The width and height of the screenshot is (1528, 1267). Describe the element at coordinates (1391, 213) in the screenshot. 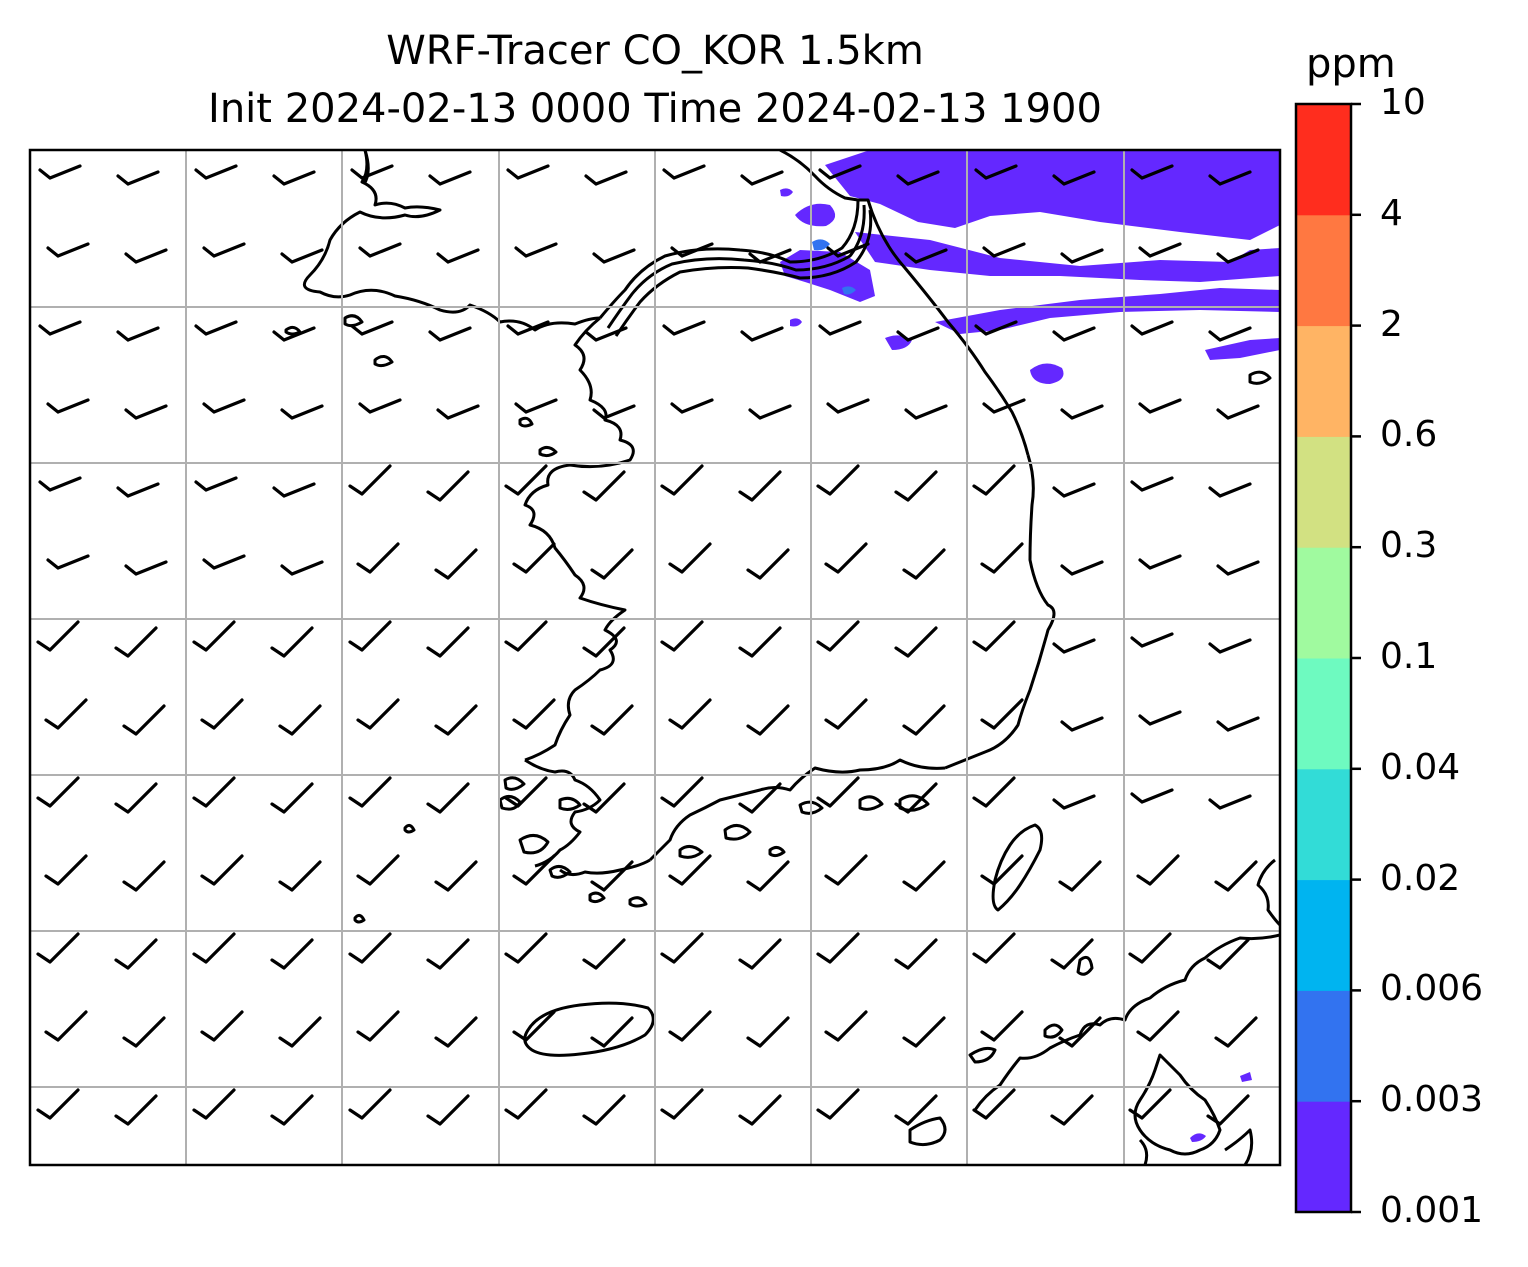

I see `colorbar-tick-label: 4` at that location.